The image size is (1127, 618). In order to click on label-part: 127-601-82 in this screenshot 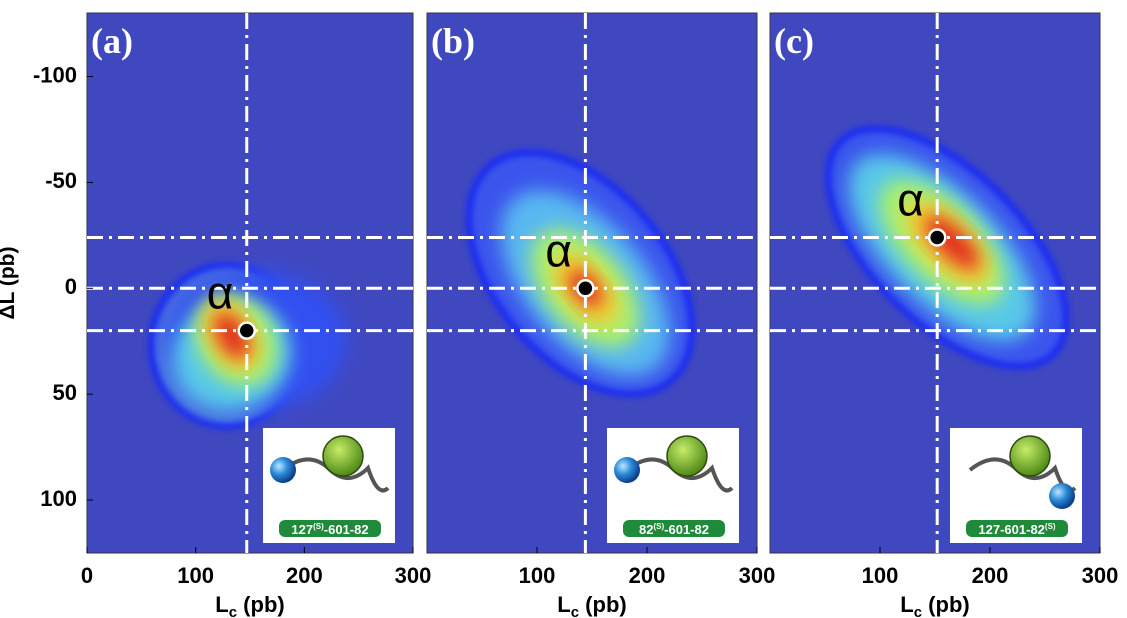, I will do `click(1011, 529)`.